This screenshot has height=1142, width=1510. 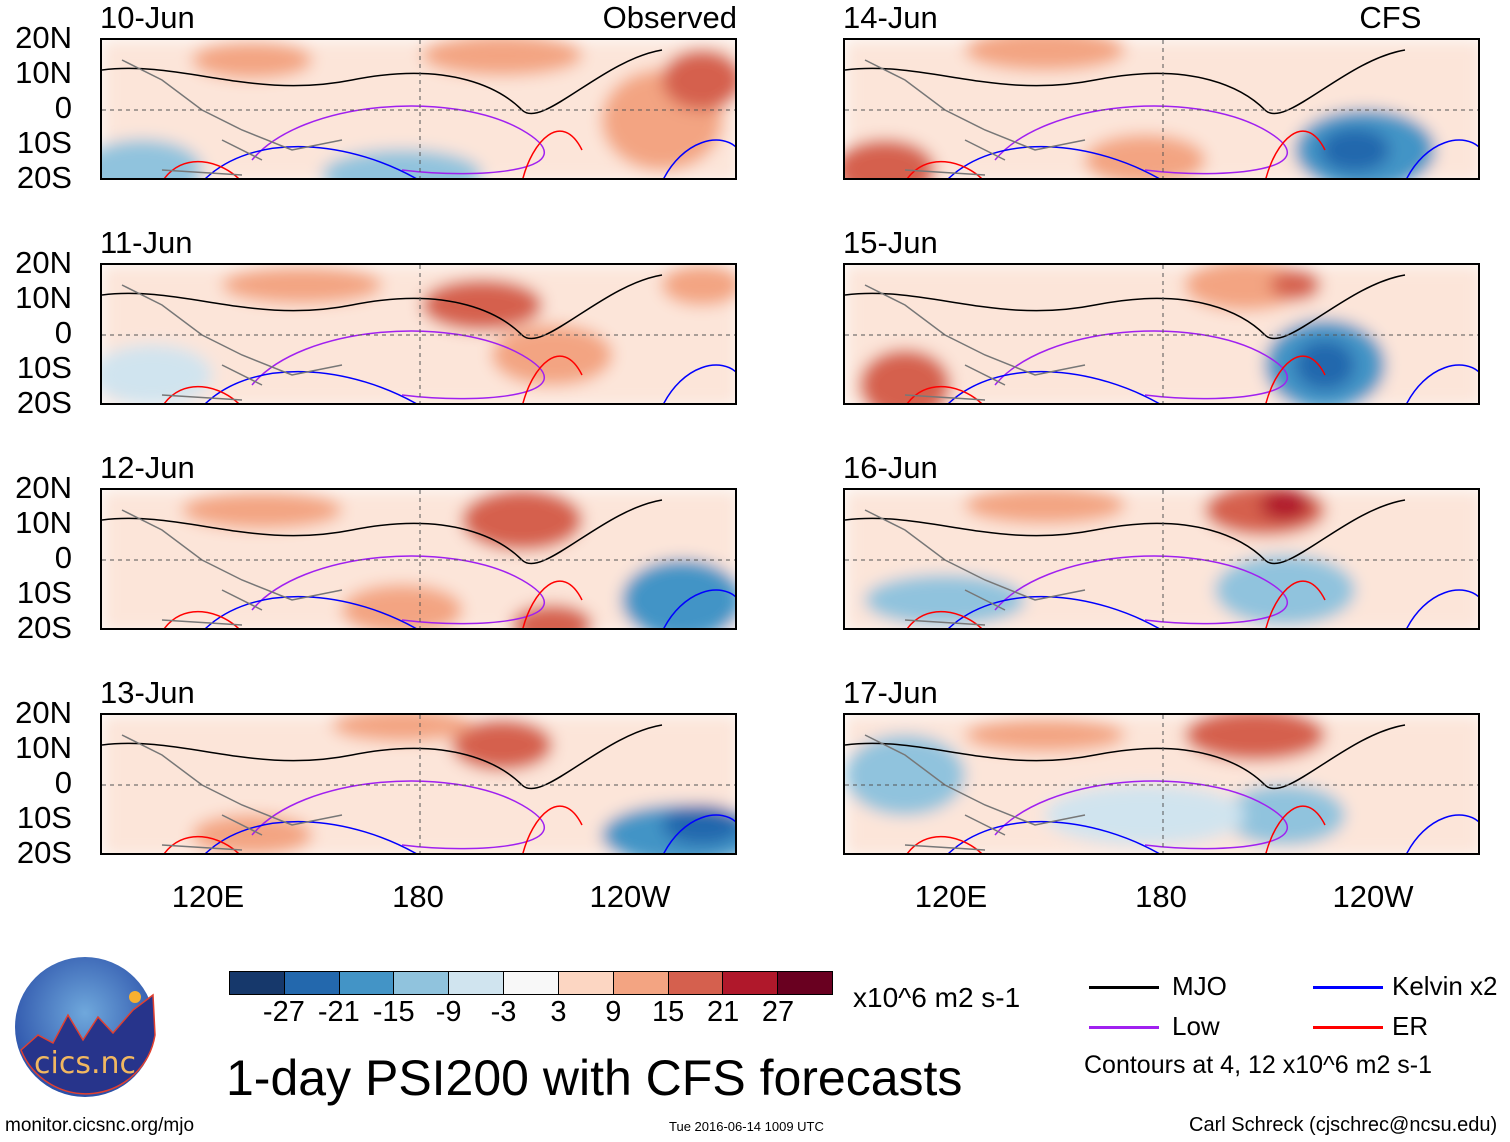 I want to click on logo-text: cics.nc, so click(x=85, y=1063).